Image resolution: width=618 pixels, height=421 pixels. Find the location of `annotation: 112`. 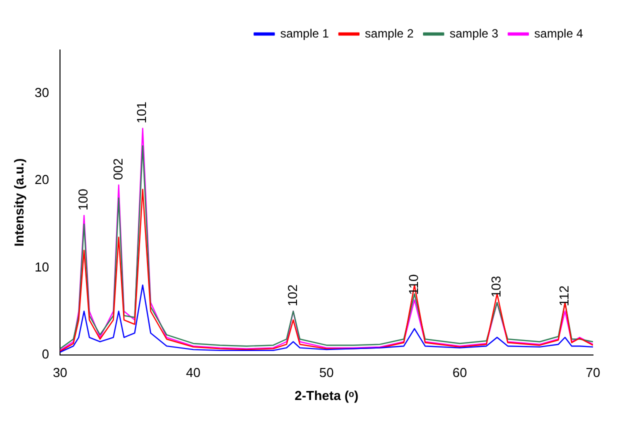

annotation: 112 is located at coordinates (564, 296).